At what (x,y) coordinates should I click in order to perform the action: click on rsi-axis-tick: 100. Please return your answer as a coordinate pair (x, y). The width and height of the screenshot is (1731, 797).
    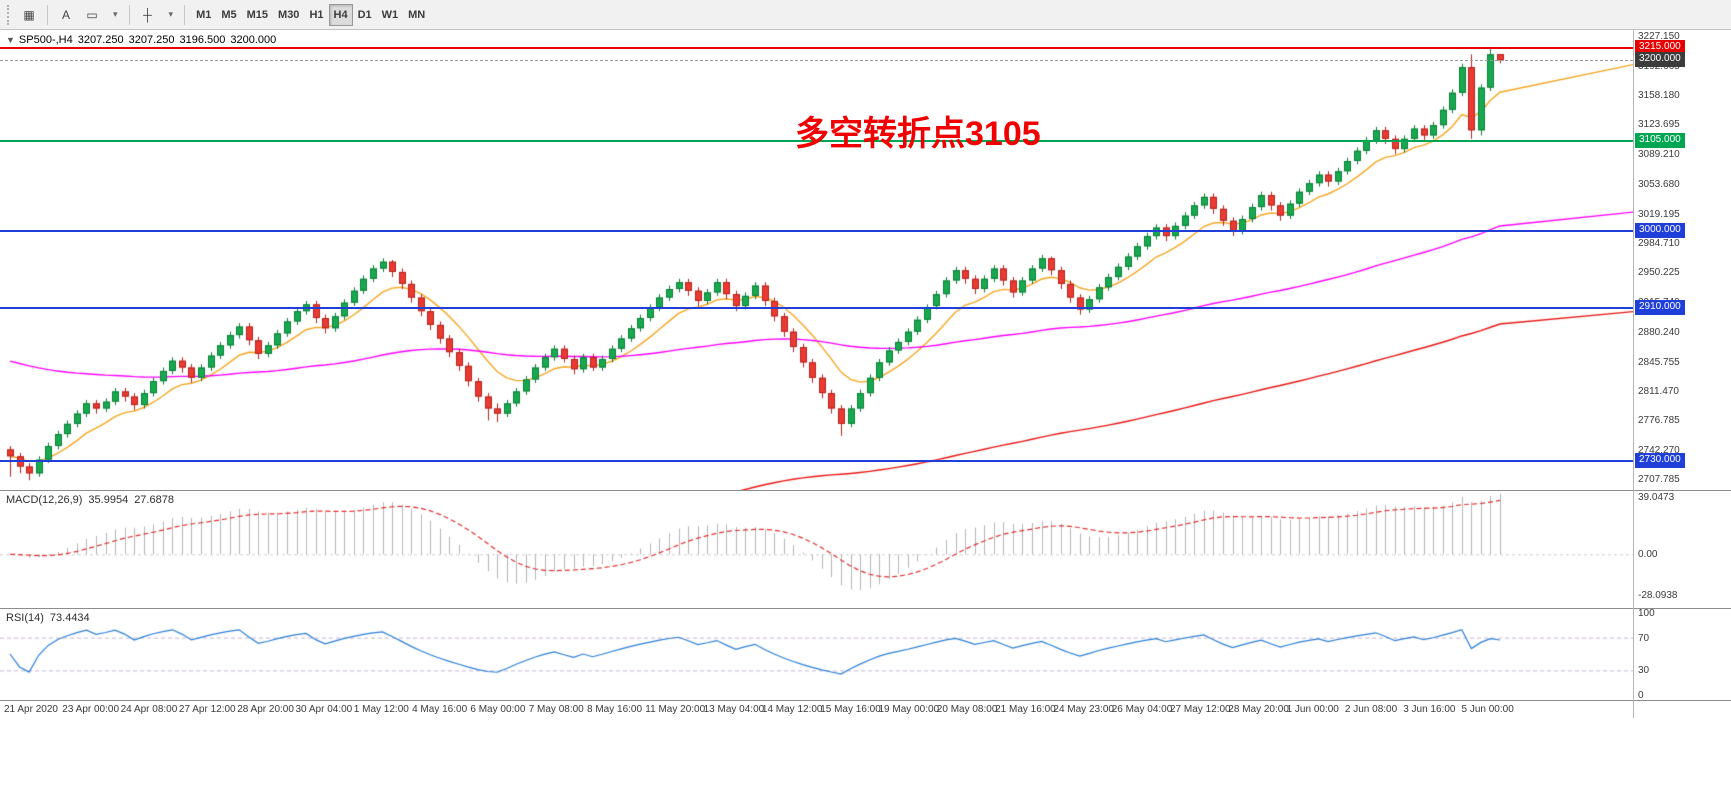
    Looking at the image, I should click on (1646, 613).